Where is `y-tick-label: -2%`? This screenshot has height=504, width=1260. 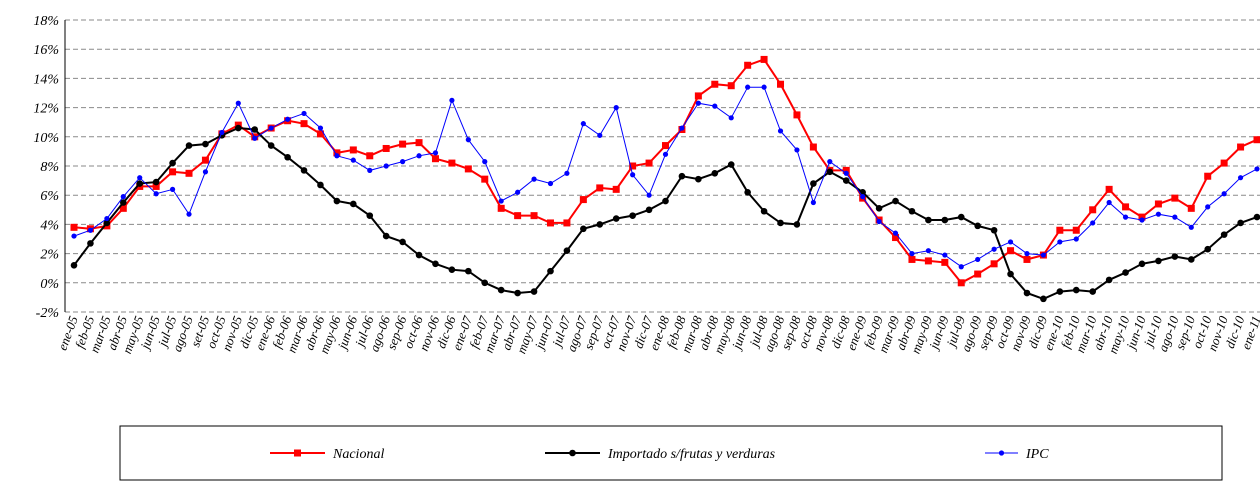 y-tick-label: -2% is located at coordinates (47, 313).